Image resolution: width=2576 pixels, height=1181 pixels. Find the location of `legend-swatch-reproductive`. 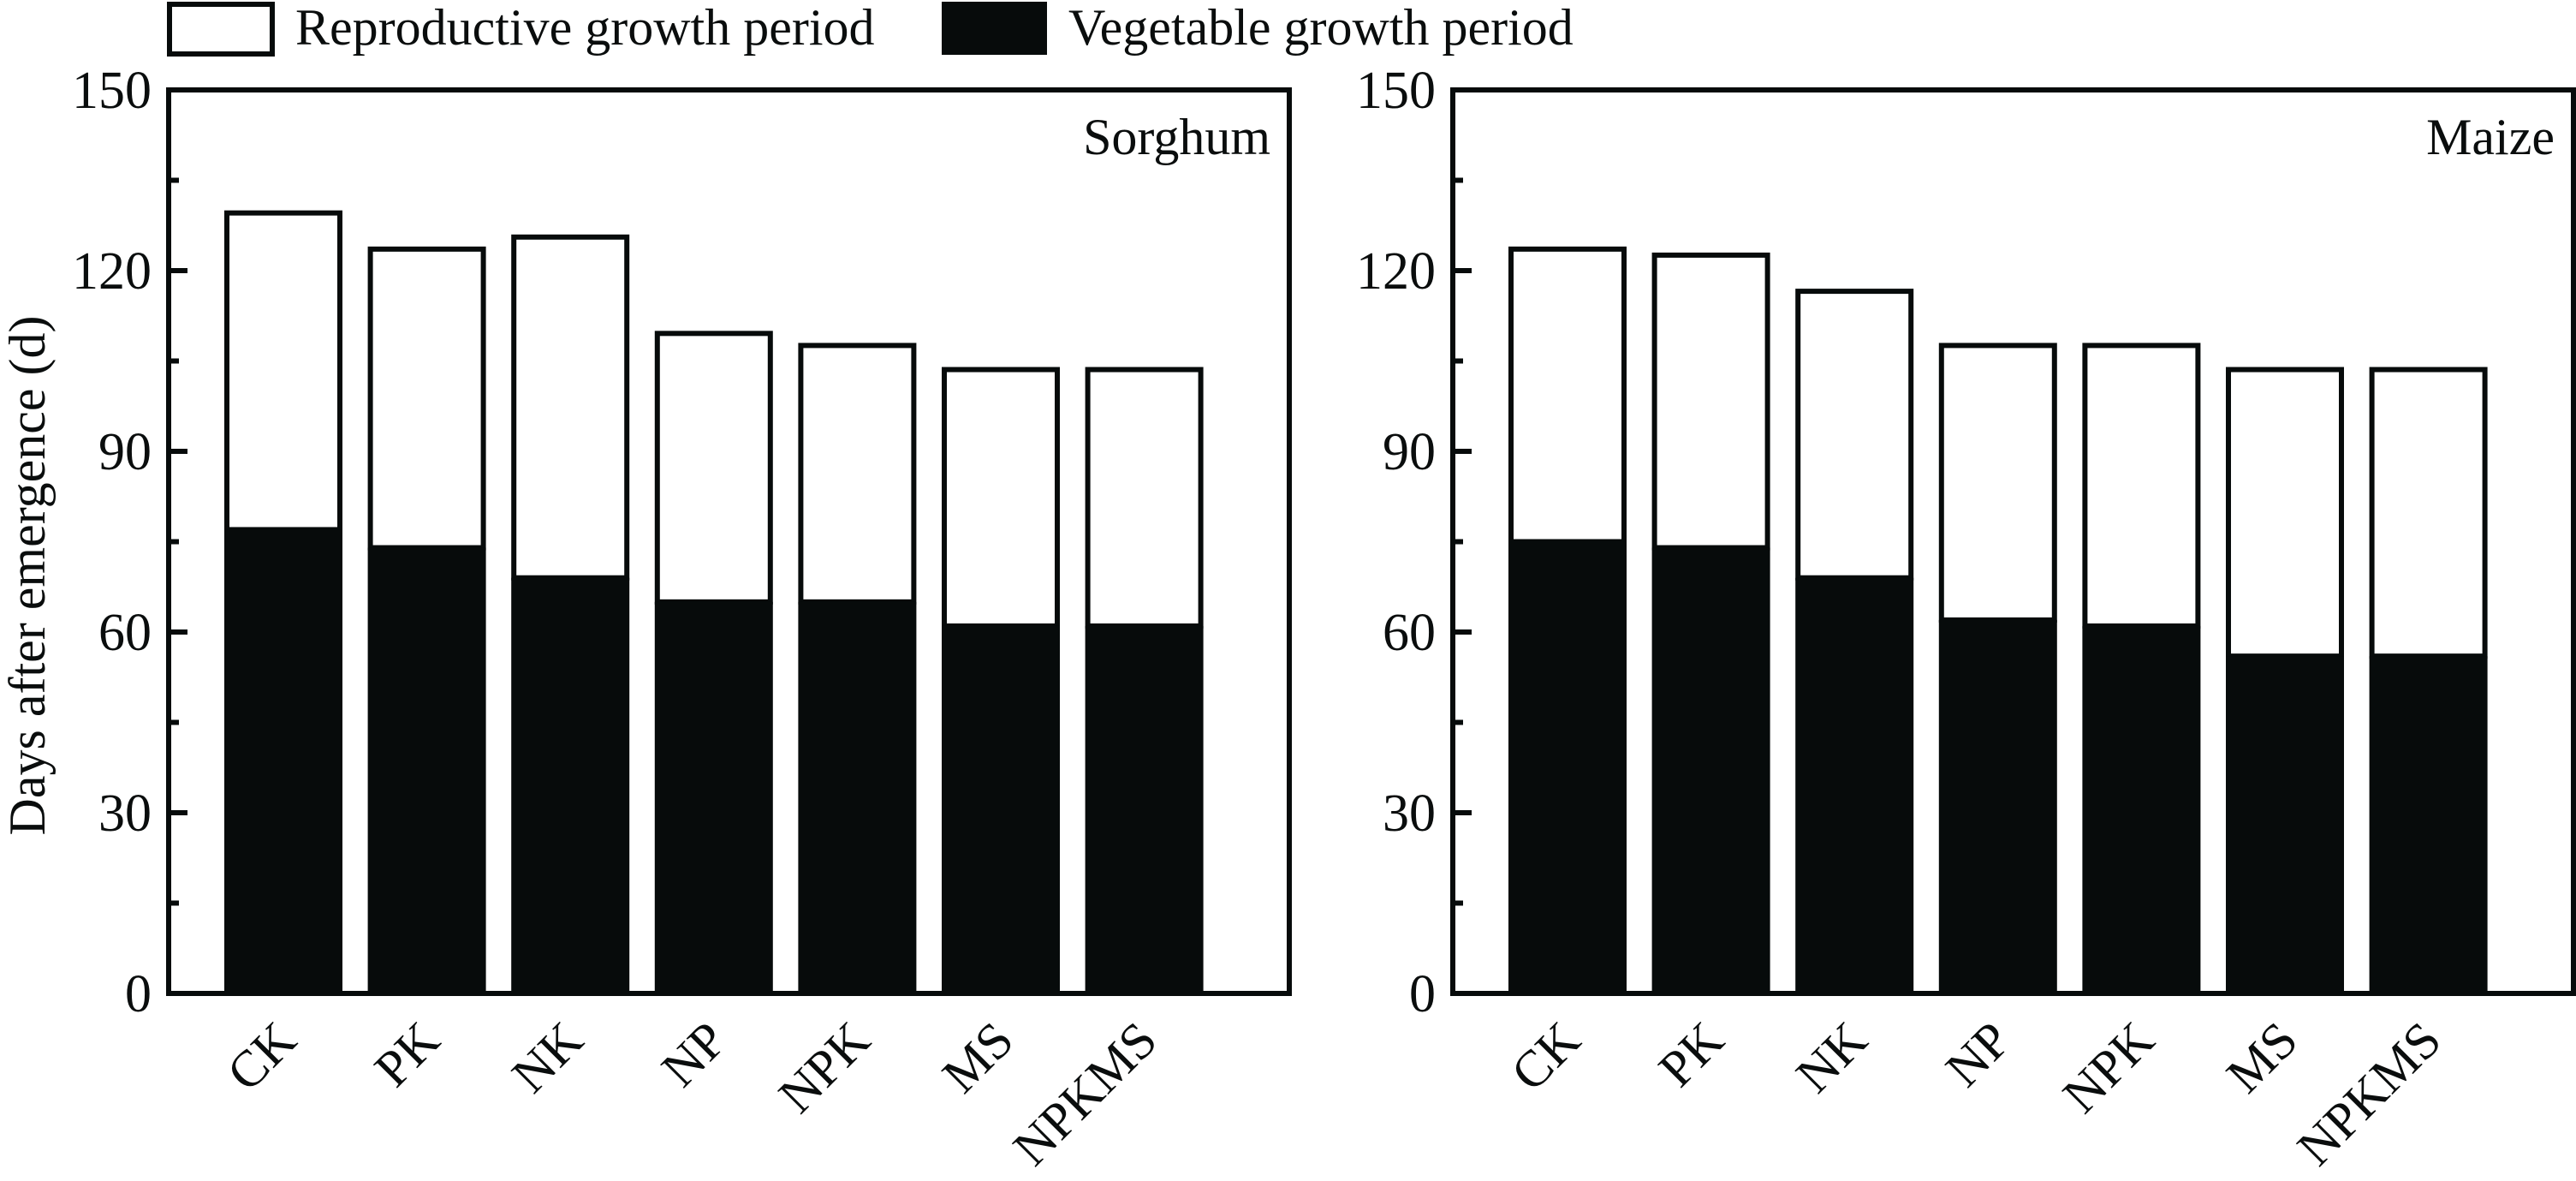

legend-swatch-reproductive is located at coordinates (221, 29).